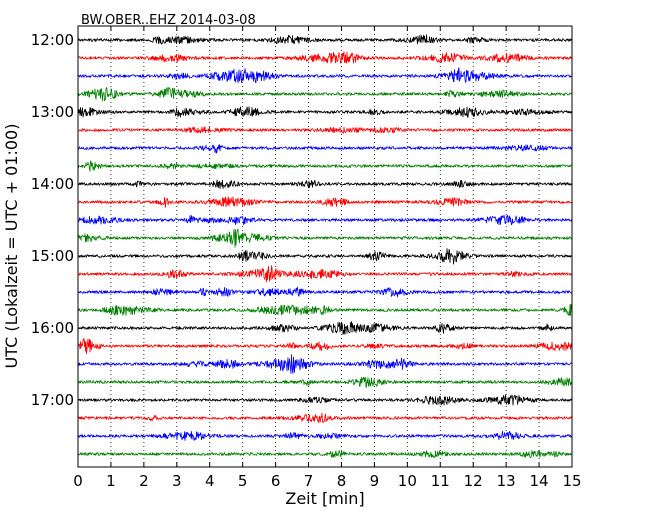 The height and width of the screenshot is (520, 650). What do you see at coordinates (440, 481) in the screenshot?
I see `x-tick-label: 11` at bounding box center [440, 481].